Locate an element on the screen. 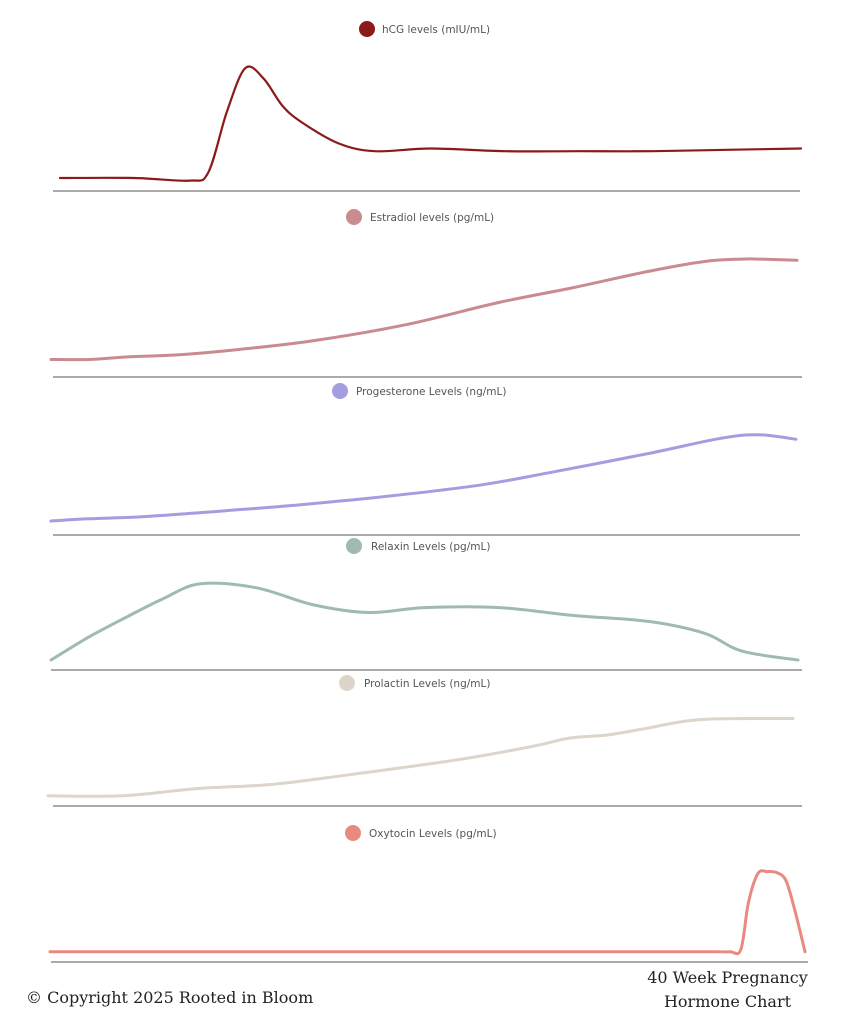 This screenshot has width=853, height=1024. panel-relaxin: Relaxin Levels (pg/mL) is located at coordinates (425, 604).